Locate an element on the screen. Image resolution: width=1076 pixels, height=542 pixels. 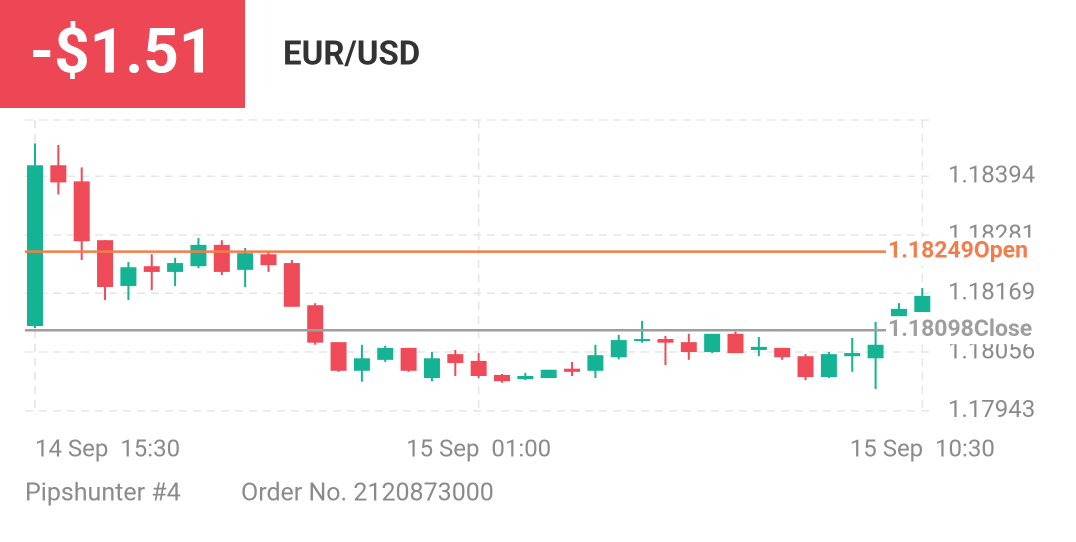
order-number: Order No. 2120873000 is located at coordinates (367, 493).